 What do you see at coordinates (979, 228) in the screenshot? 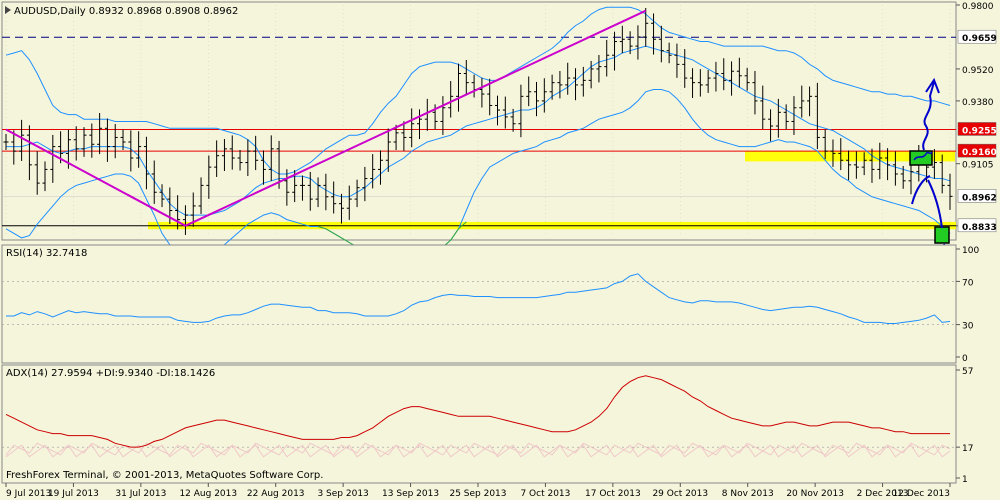
I see `price-label: 0.8833` at bounding box center [979, 228].